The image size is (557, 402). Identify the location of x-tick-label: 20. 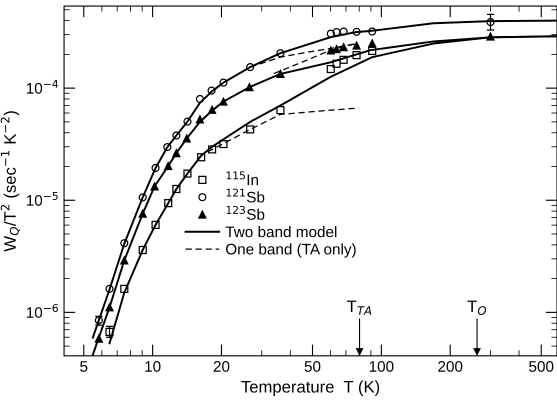
(222, 366).